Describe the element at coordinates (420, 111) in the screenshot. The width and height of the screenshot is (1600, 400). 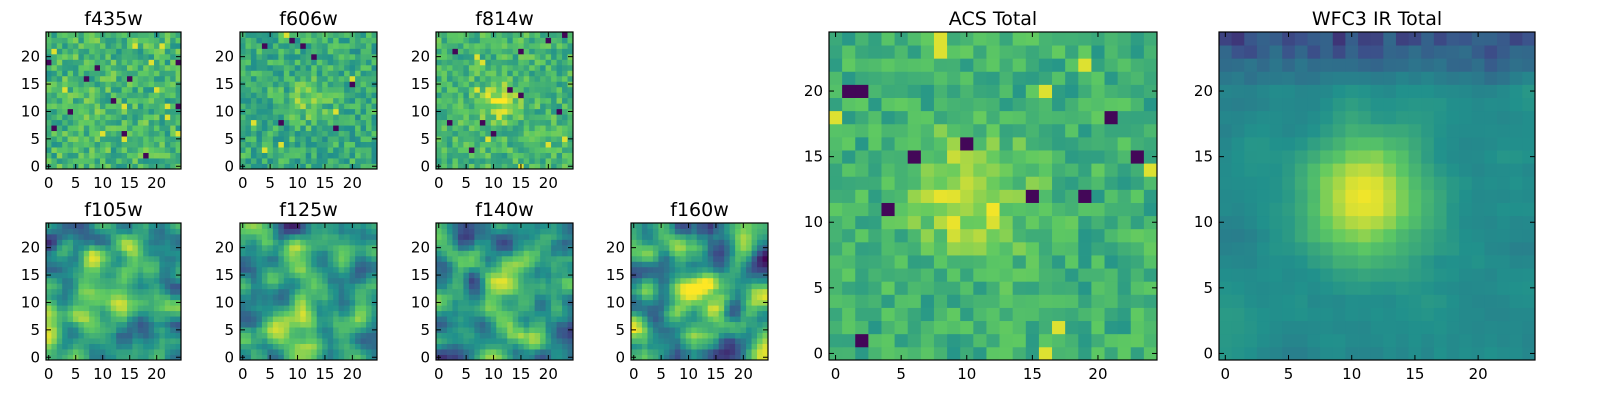
I see `y-tick-label: 10` at that location.